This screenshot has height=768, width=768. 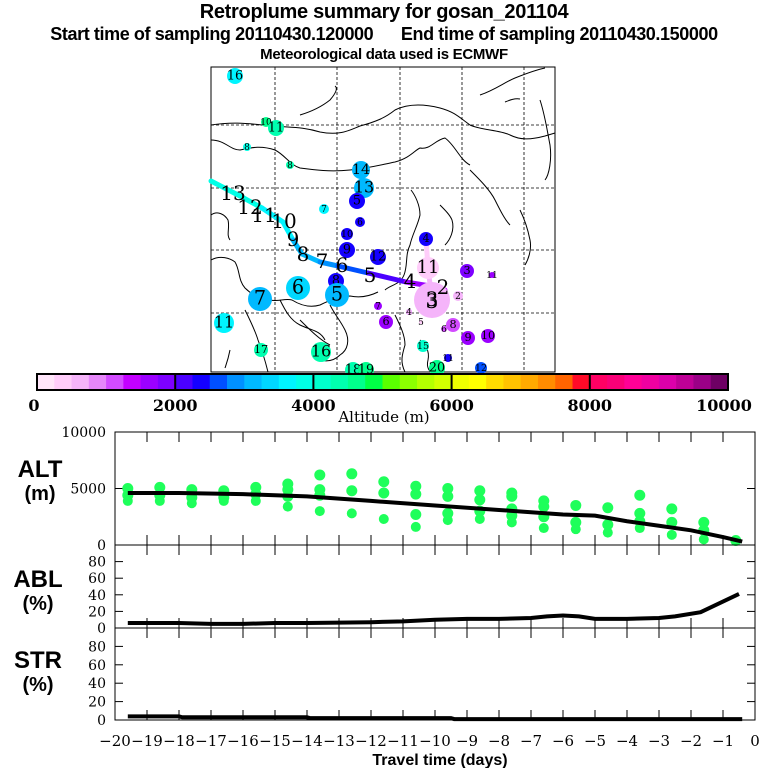 What do you see at coordinates (467, 337) in the screenshot?
I see `cluster-label: 9` at bounding box center [467, 337].